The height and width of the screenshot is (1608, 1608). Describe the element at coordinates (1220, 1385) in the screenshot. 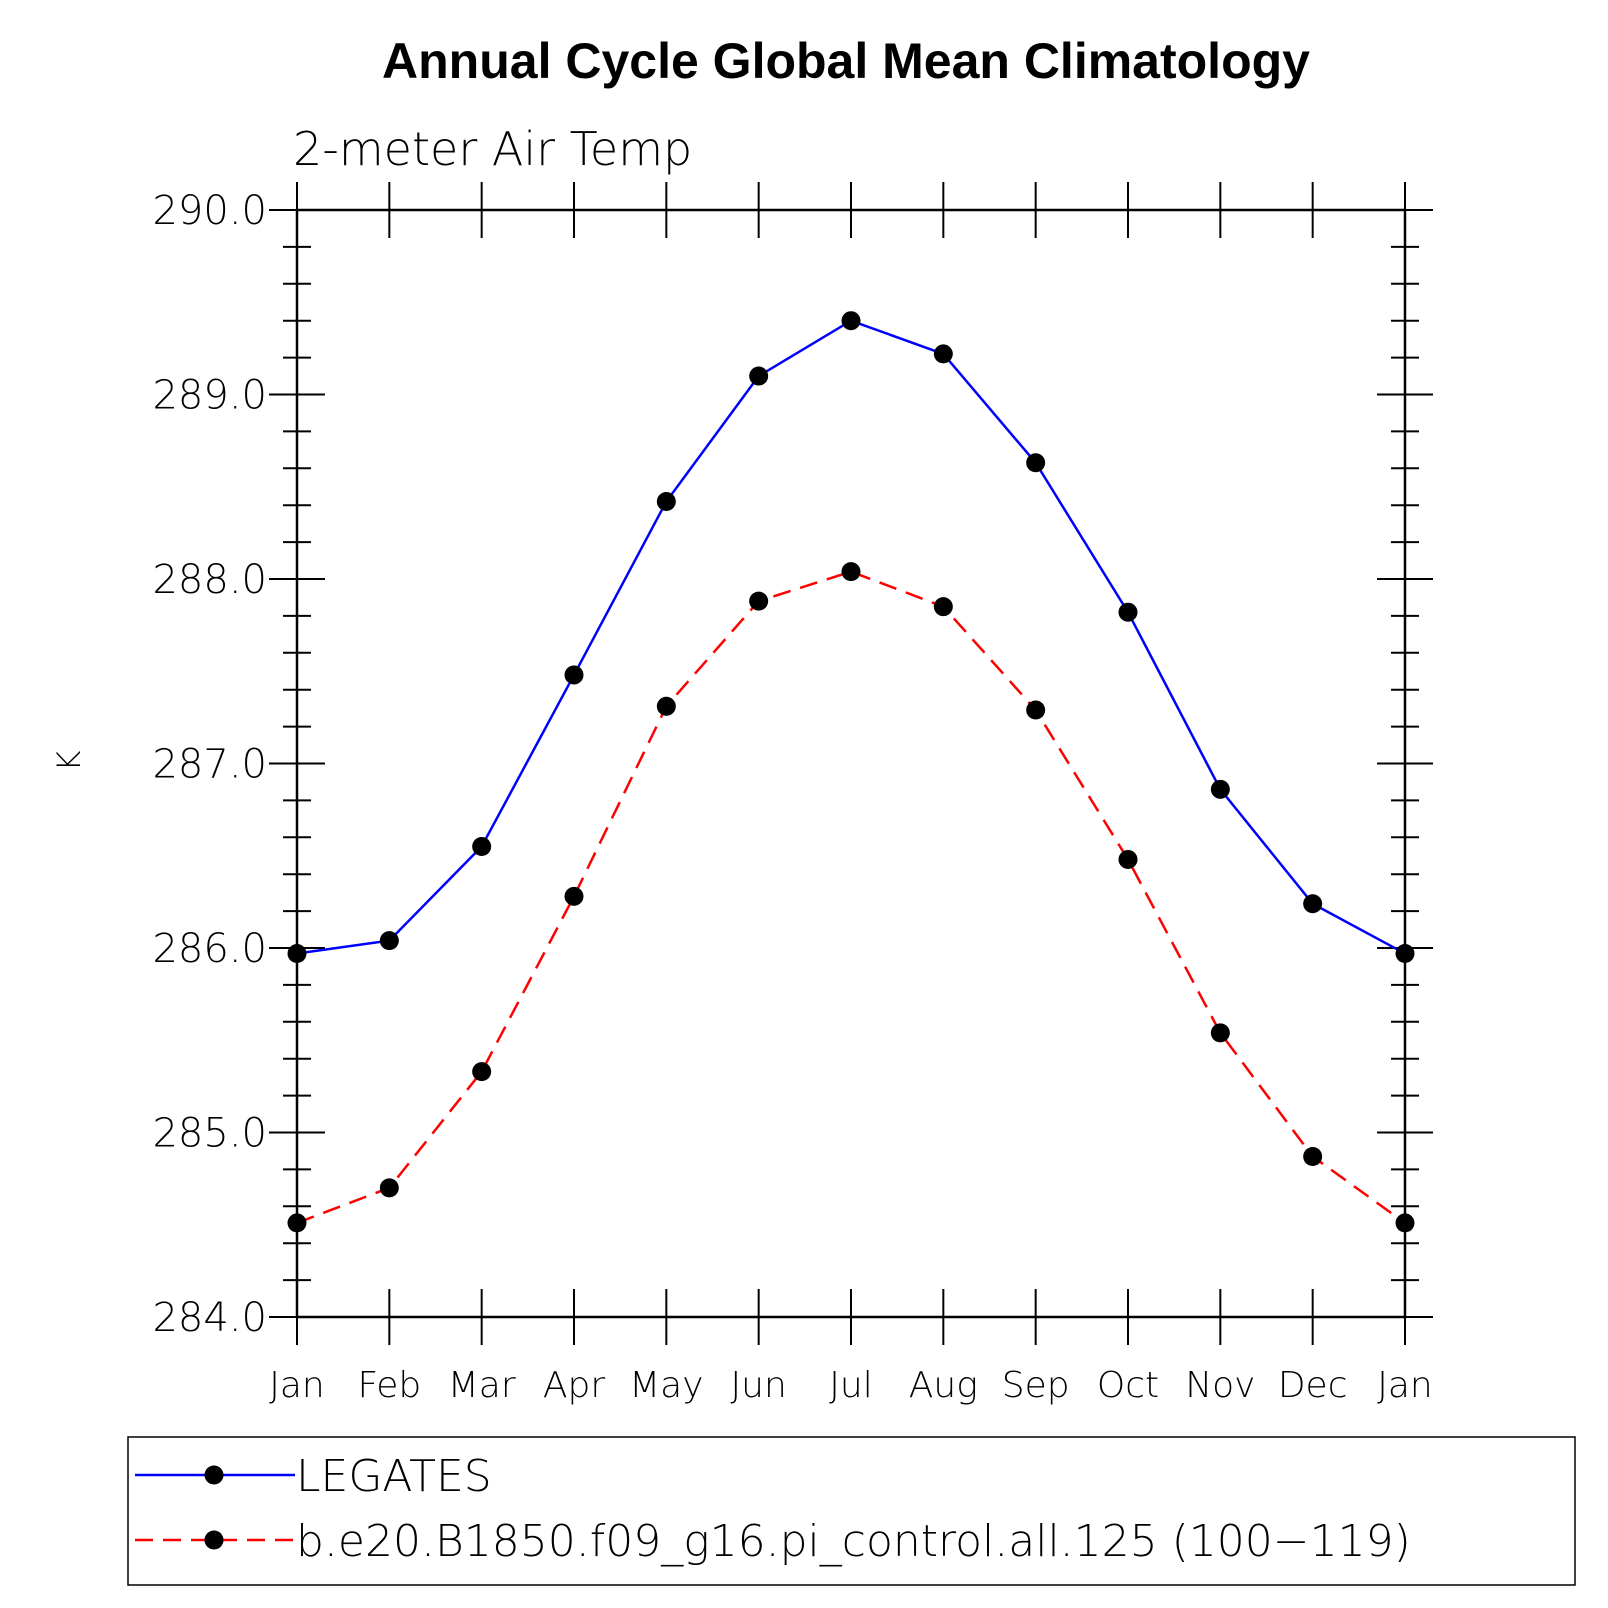

I see `x-tick-label: Nov` at that location.